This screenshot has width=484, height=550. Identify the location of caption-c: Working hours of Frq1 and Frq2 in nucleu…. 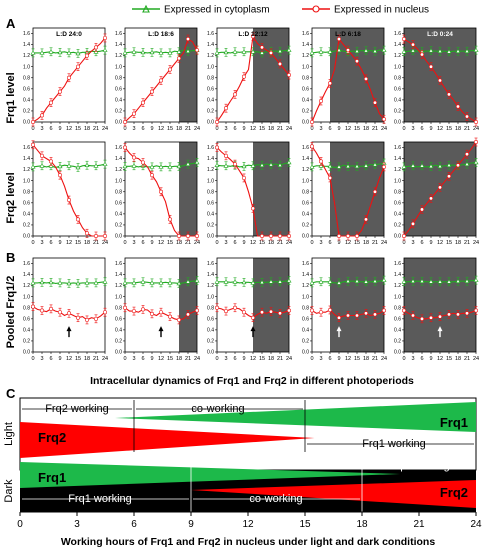
(248, 542).